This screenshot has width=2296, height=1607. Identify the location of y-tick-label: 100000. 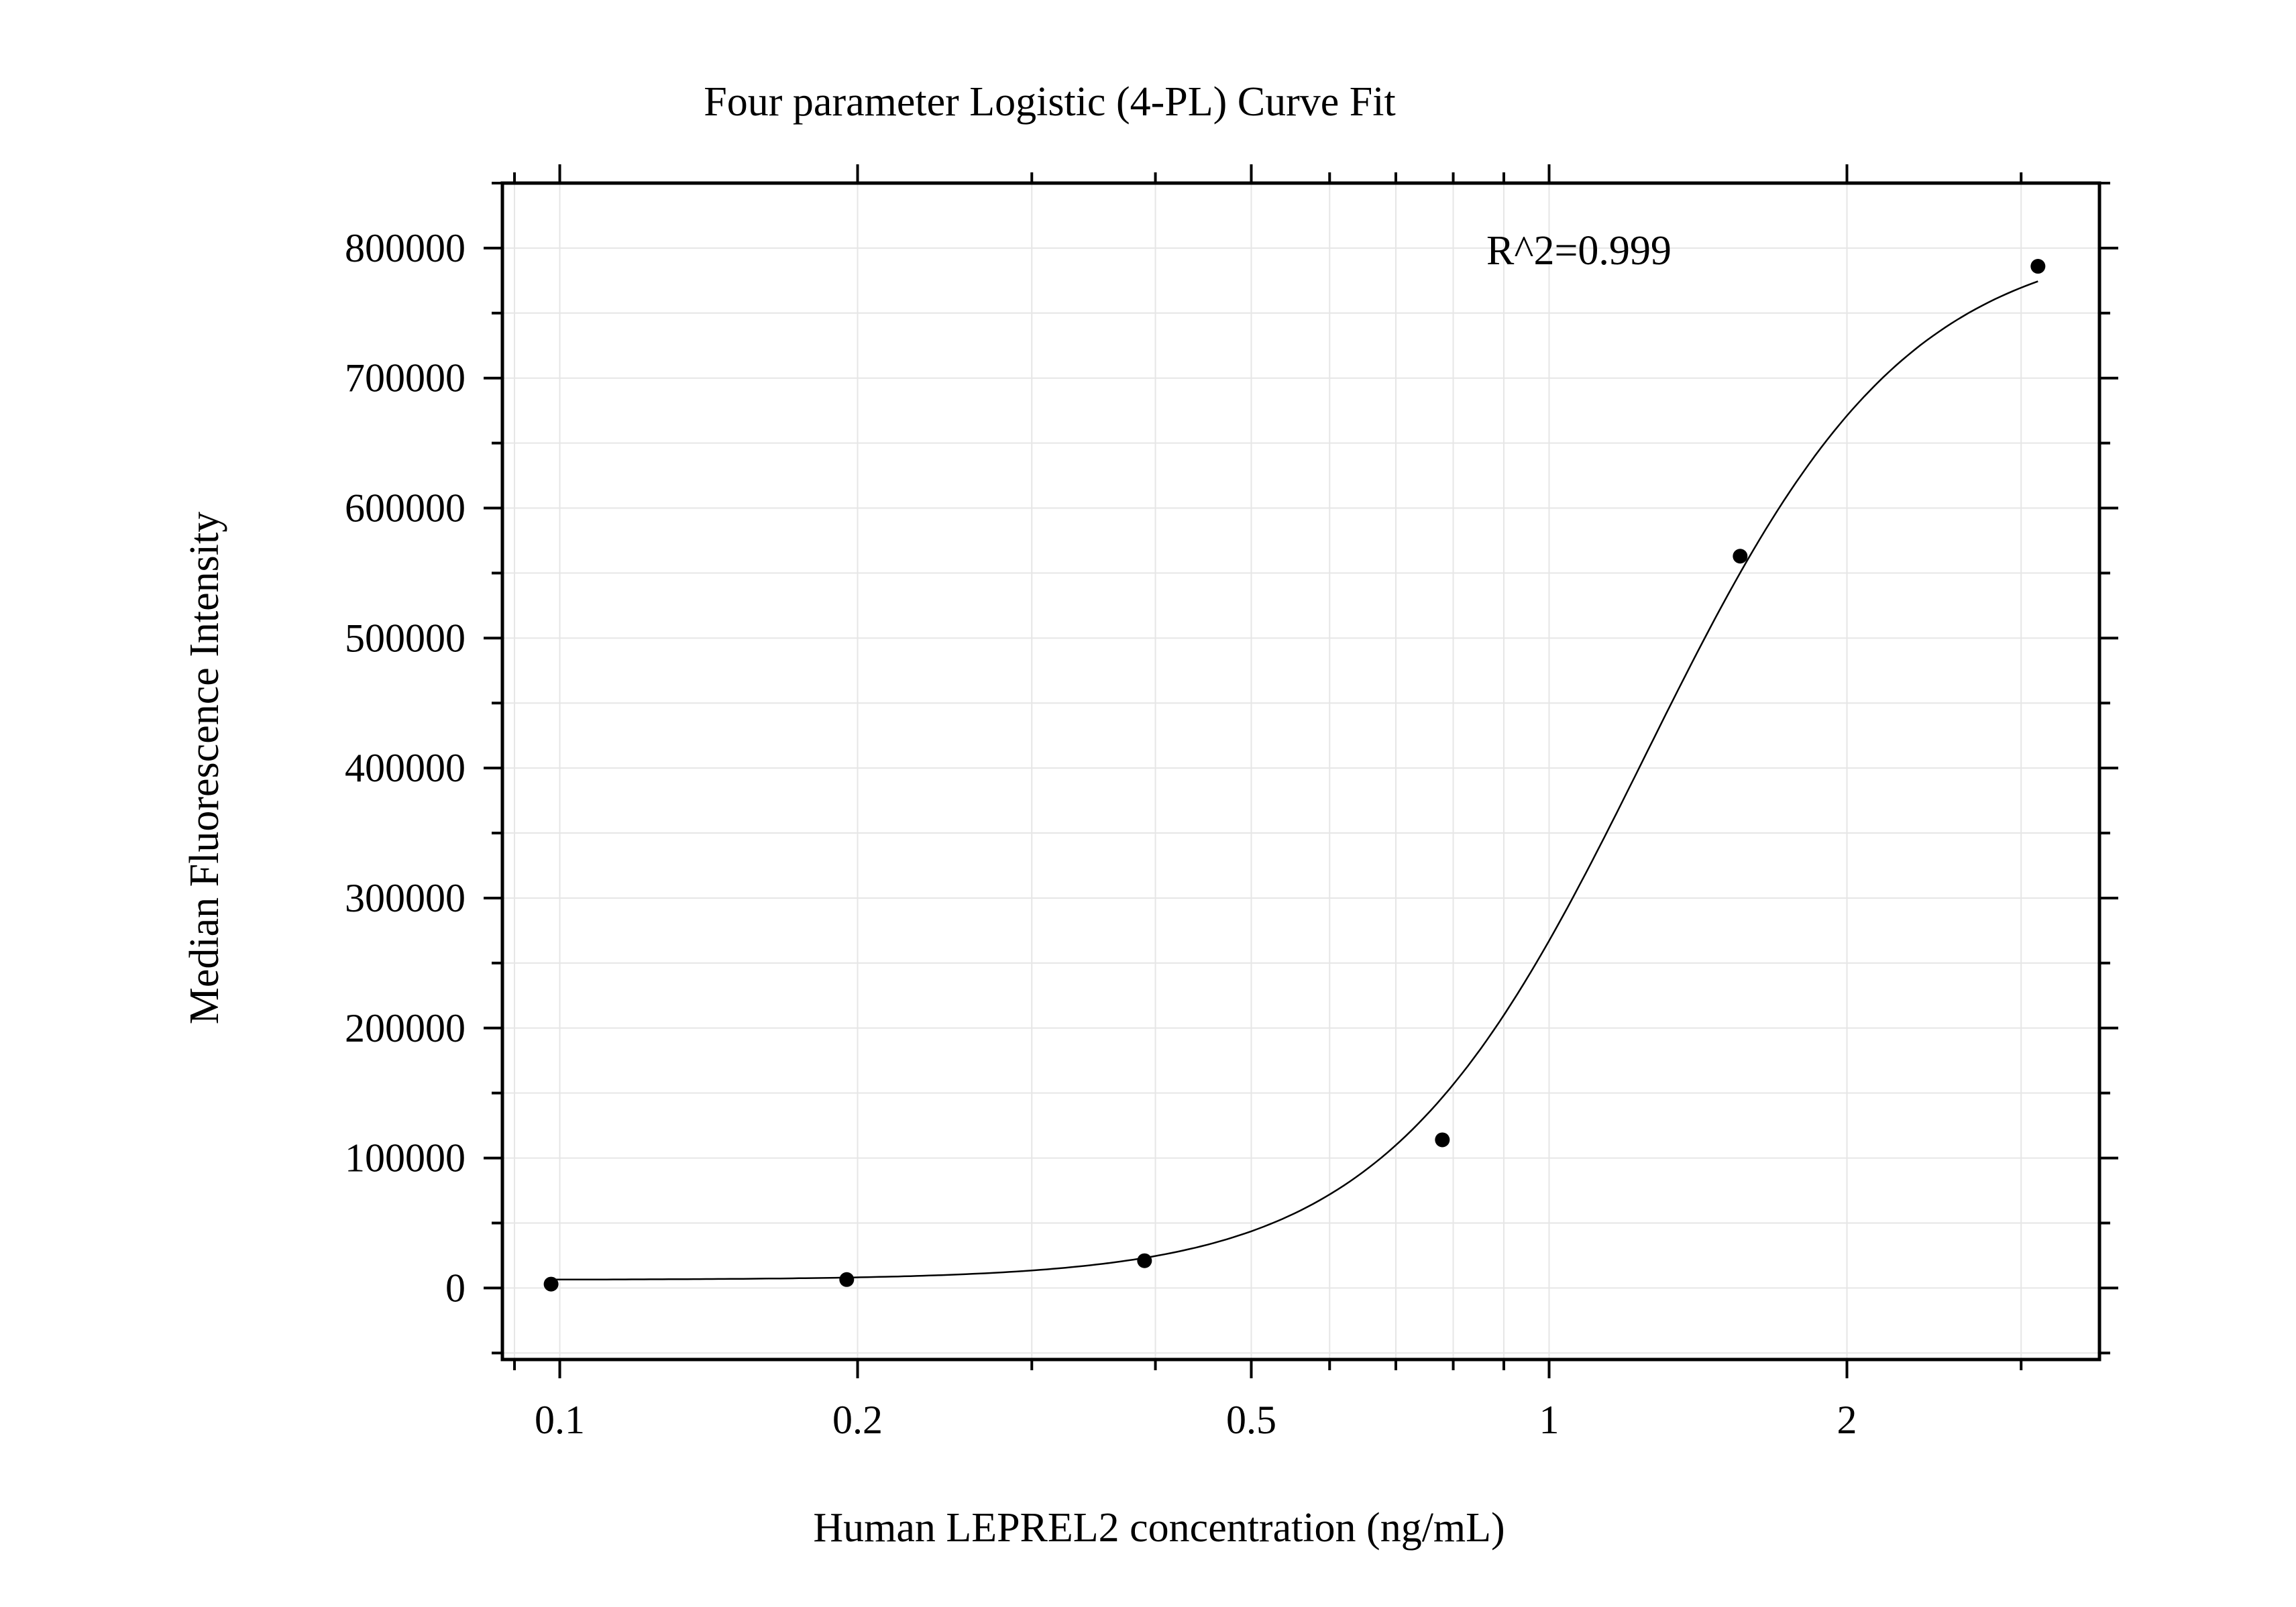
(405, 1158).